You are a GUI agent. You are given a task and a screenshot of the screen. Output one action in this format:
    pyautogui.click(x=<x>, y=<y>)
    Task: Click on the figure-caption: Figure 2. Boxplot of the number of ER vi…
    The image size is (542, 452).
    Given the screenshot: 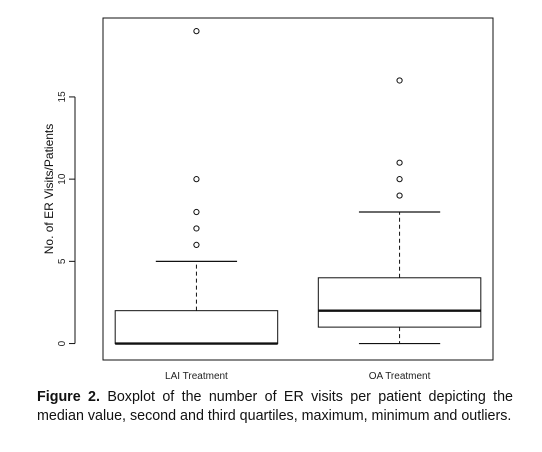 What is the action you would take?
    pyautogui.click(x=275, y=407)
    